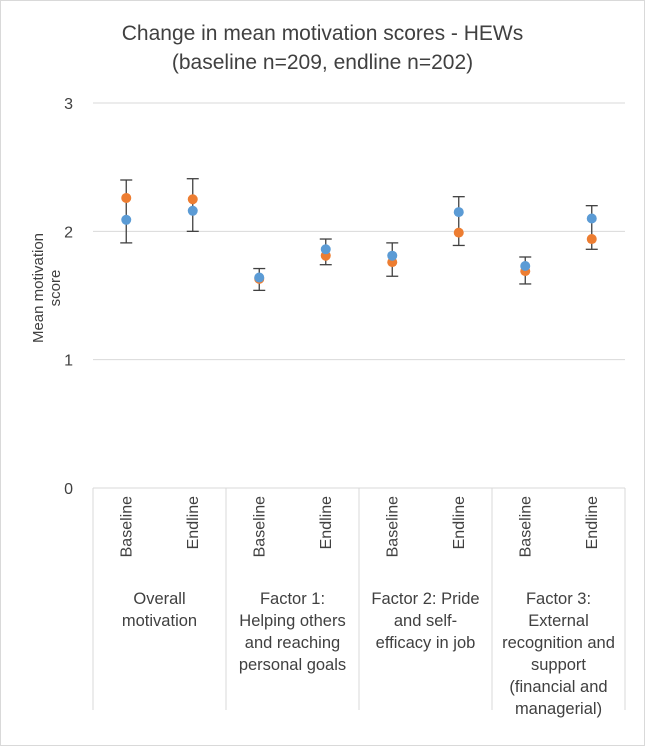  What do you see at coordinates (159, 610) in the screenshot?
I see `group-label: Overall motivation` at bounding box center [159, 610].